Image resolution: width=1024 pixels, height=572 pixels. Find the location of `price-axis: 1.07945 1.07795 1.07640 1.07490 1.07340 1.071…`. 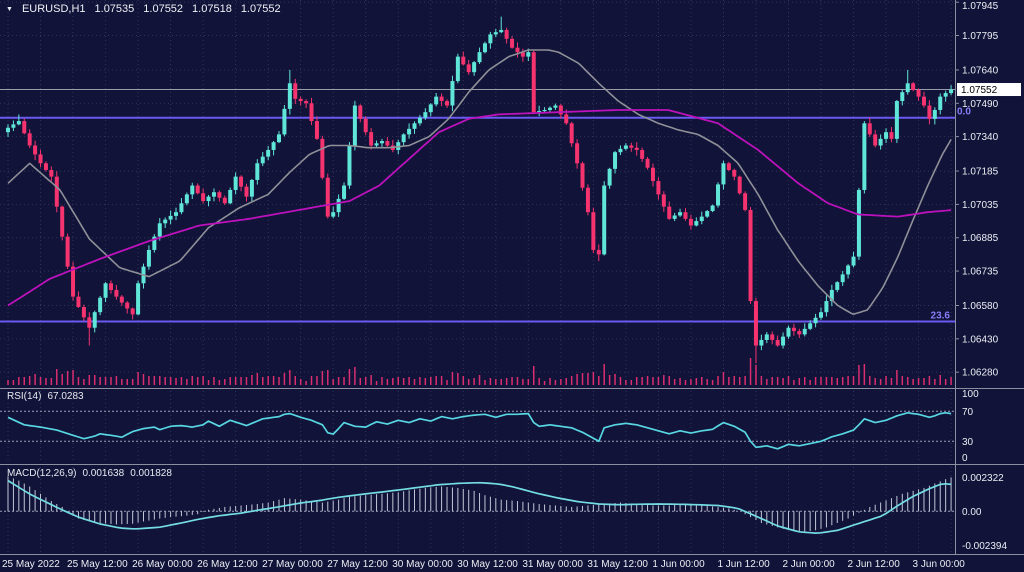

price-axis: 1.07945 1.07795 1.07640 1.07490 1.07340 1.071… is located at coordinates (976, 276).